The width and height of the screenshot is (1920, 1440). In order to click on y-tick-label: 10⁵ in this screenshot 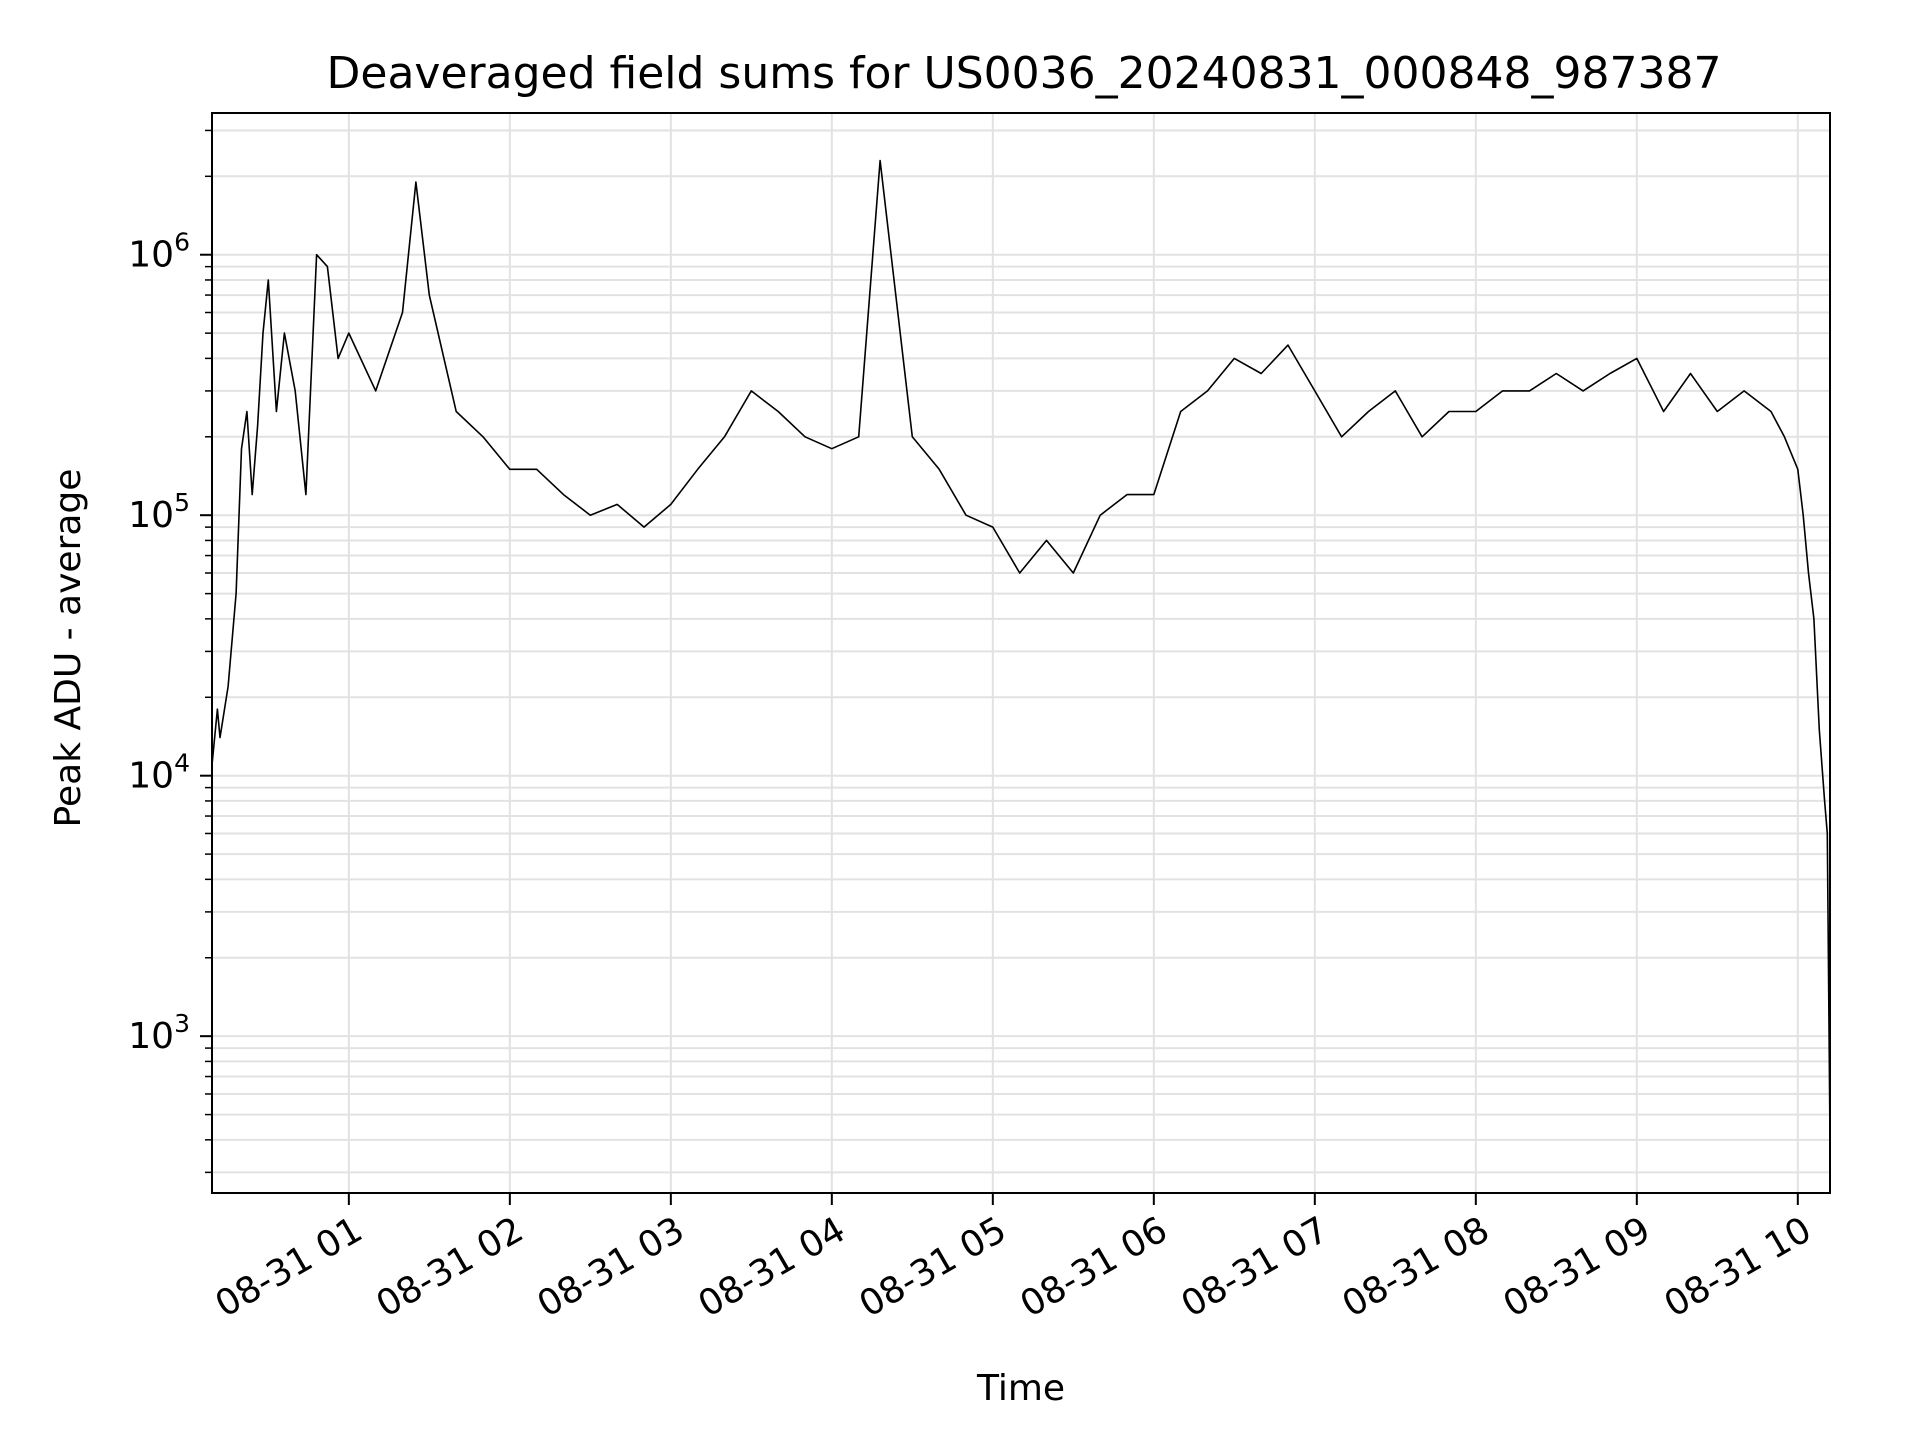, I will do `click(159, 512)`.